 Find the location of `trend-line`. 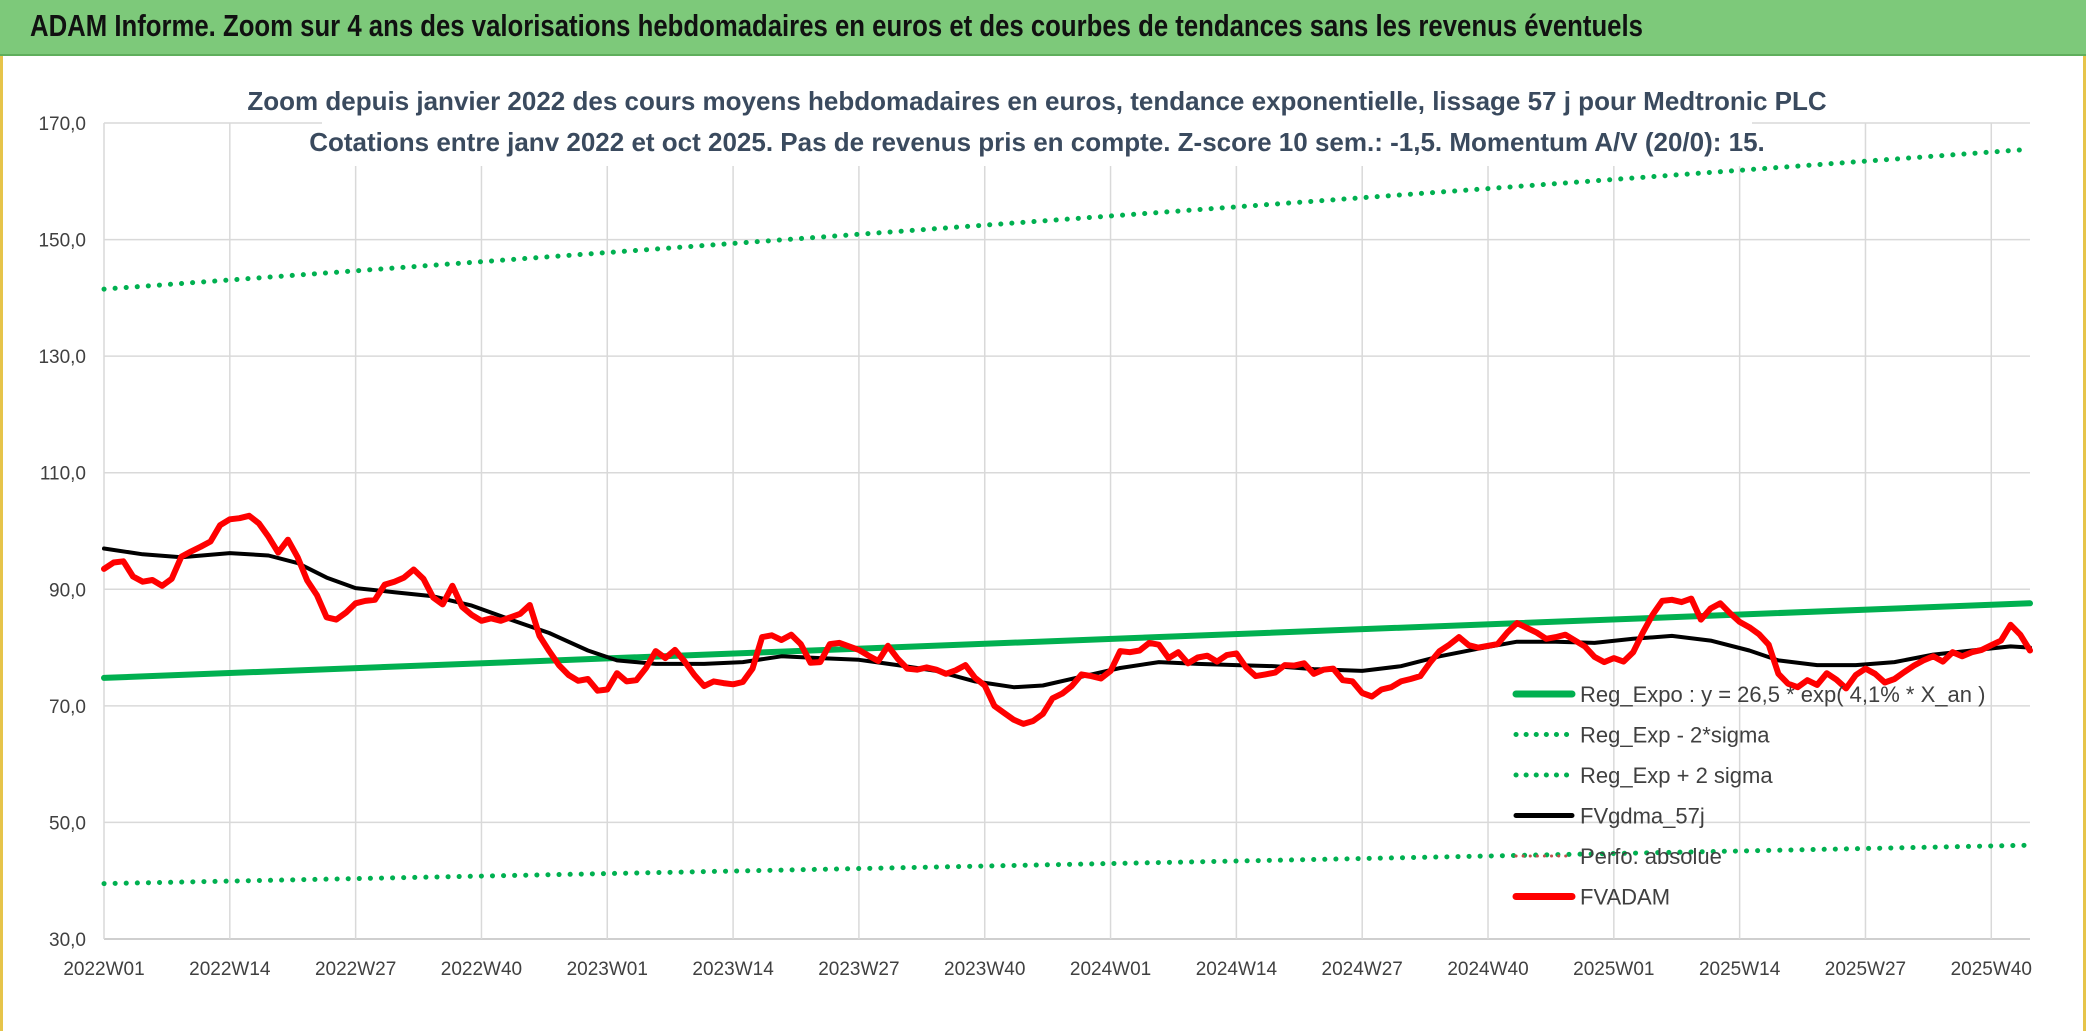

trend-line is located at coordinates (1067, 640).